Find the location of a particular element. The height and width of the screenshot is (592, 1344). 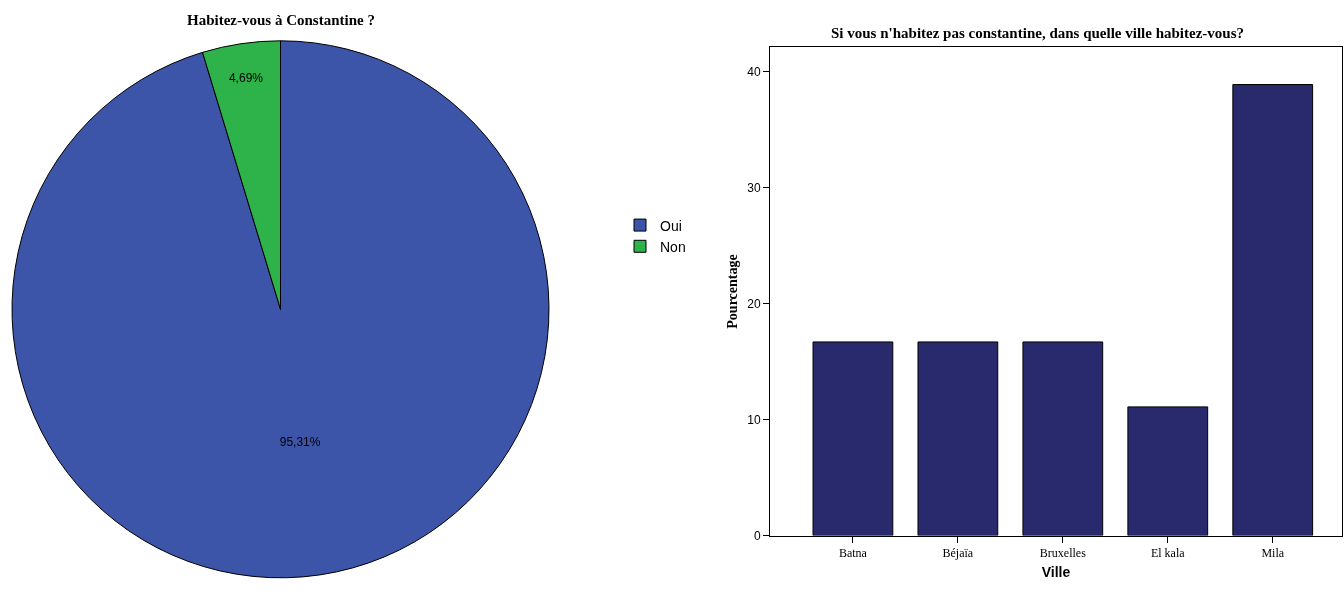

chart-title: Habitez-vous à Constantine ? is located at coordinates (281, 20).